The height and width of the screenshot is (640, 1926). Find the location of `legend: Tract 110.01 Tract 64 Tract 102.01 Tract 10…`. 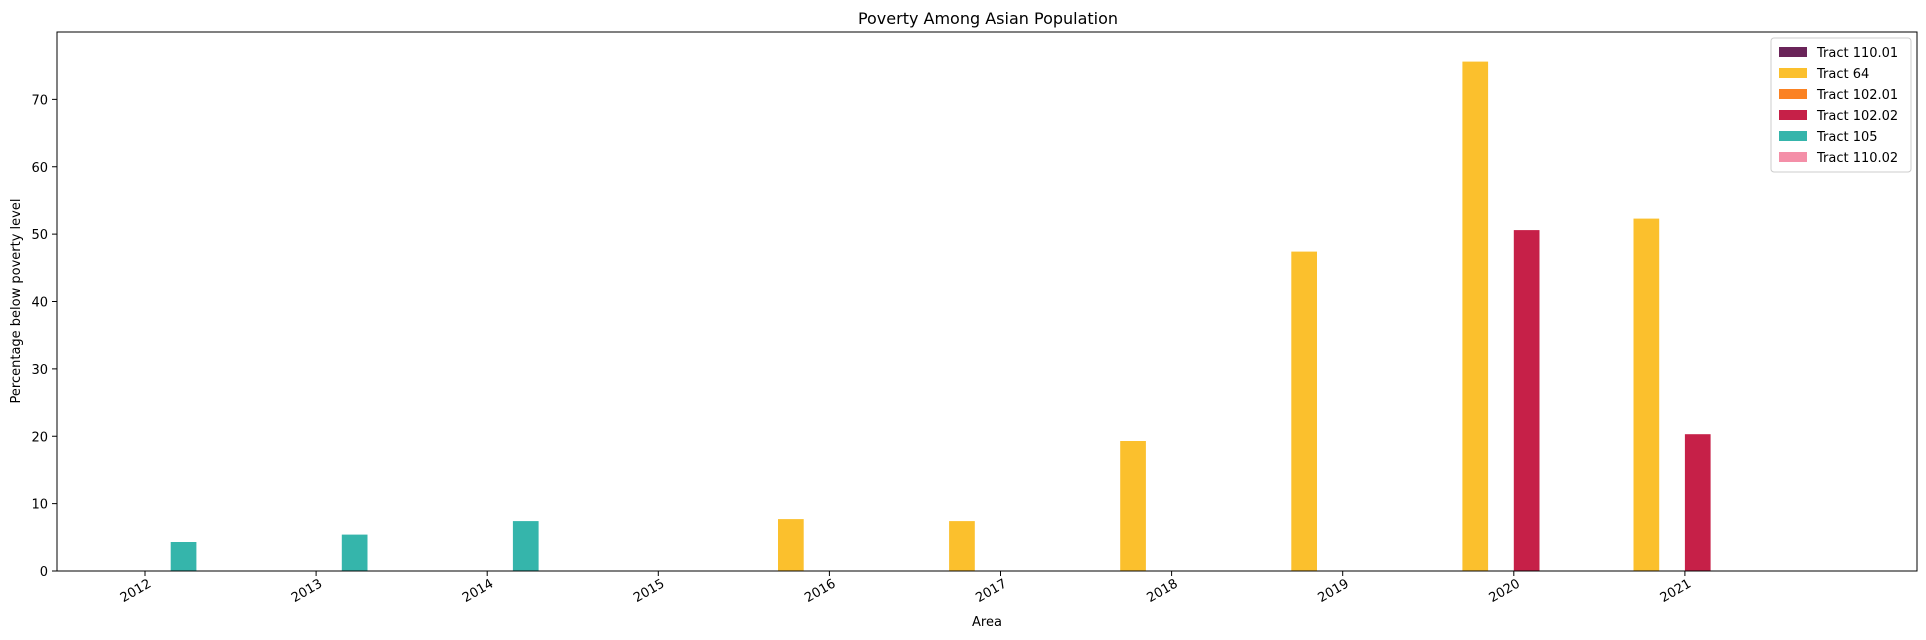

legend: Tract 110.01 Tract 64 Tract 102.01 Tract 10… is located at coordinates (1841, 105).